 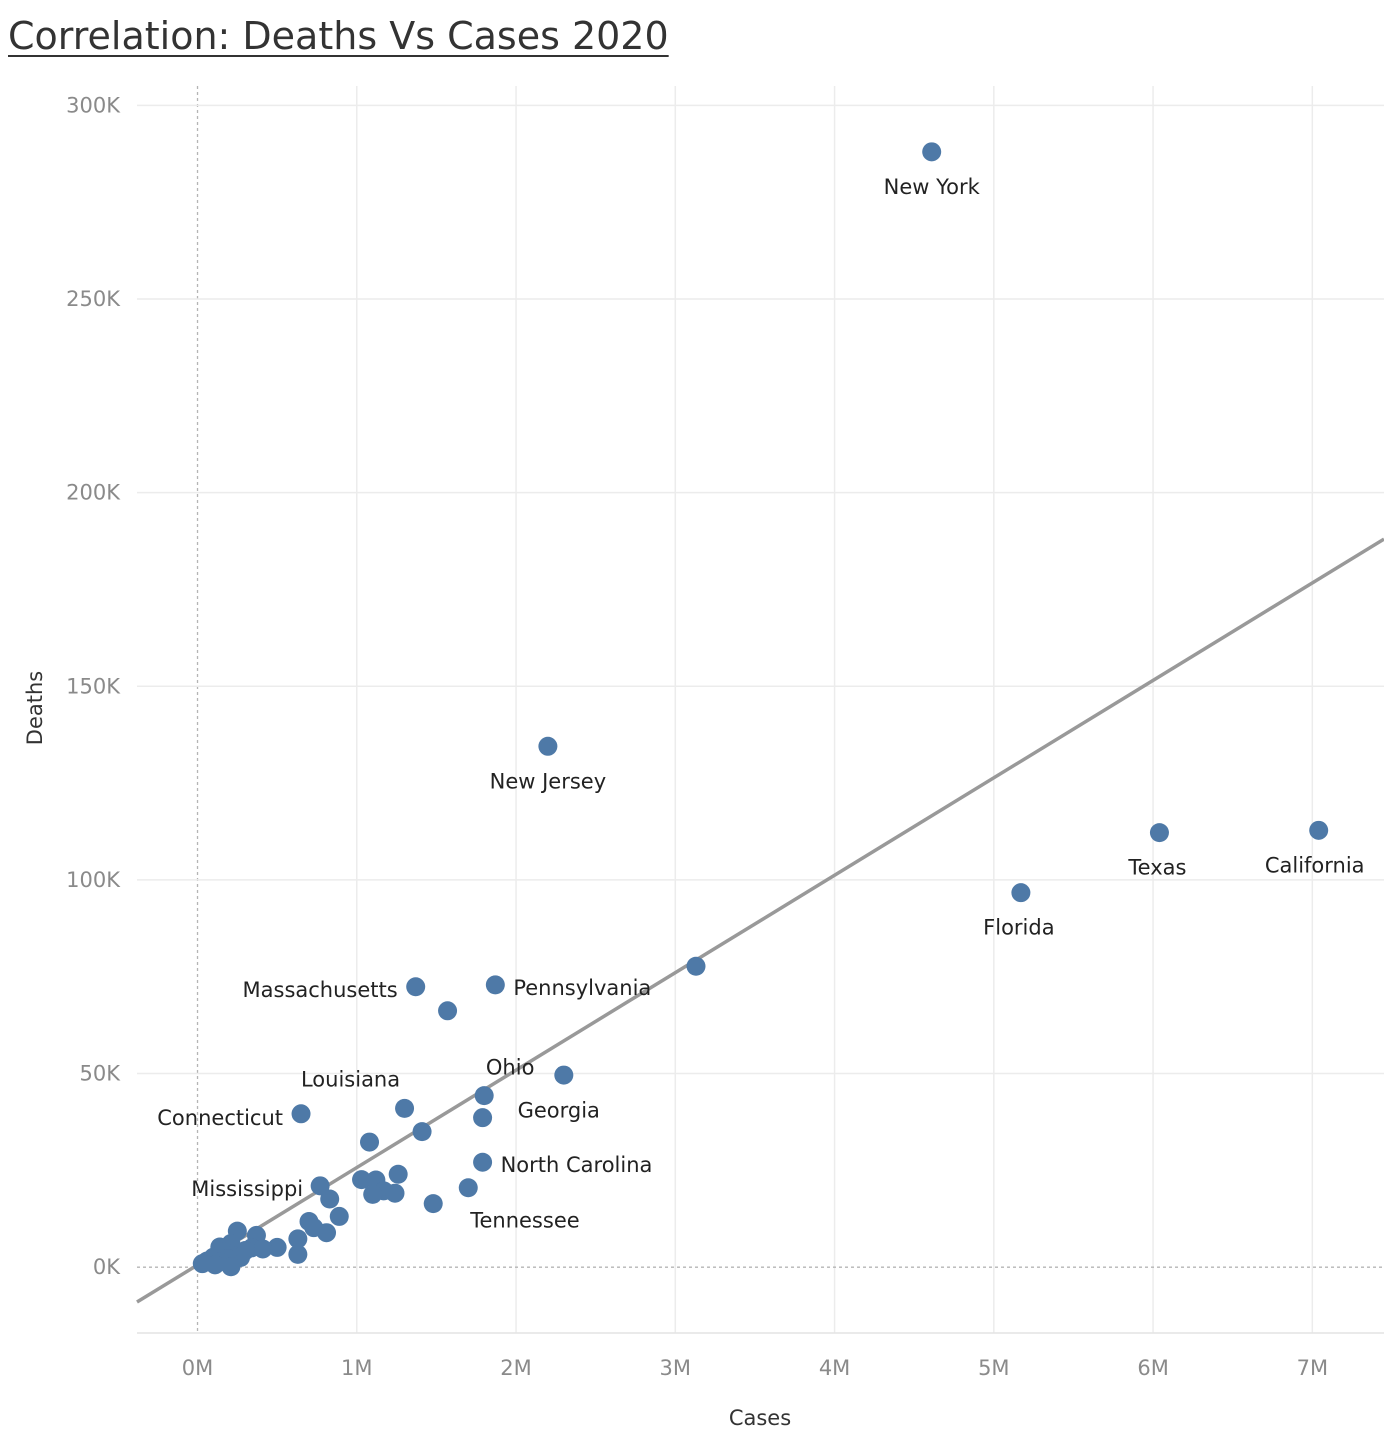 I want to click on x-tick-label: 2M, so click(x=515, y=1368).